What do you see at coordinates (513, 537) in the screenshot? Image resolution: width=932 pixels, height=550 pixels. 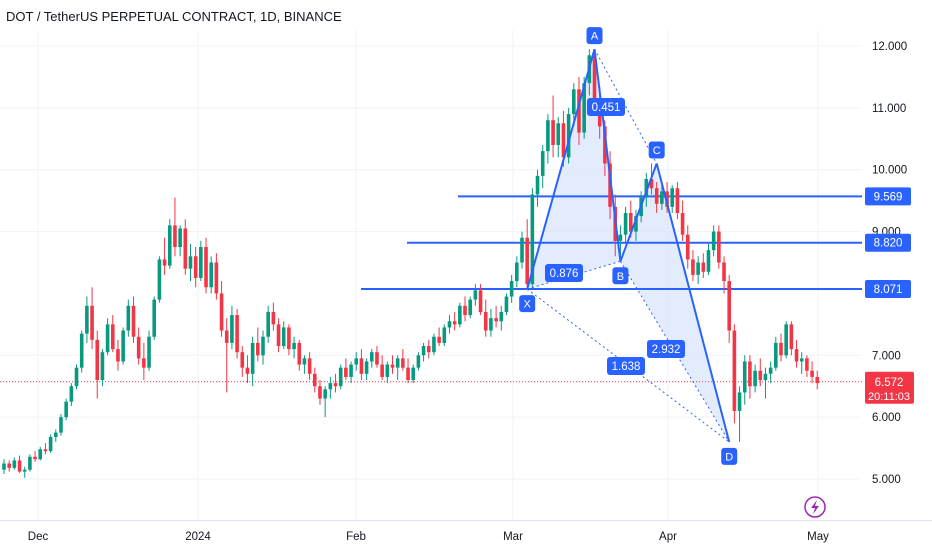 I see `x-axis-tick-label: Mar` at bounding box center [513, 537].